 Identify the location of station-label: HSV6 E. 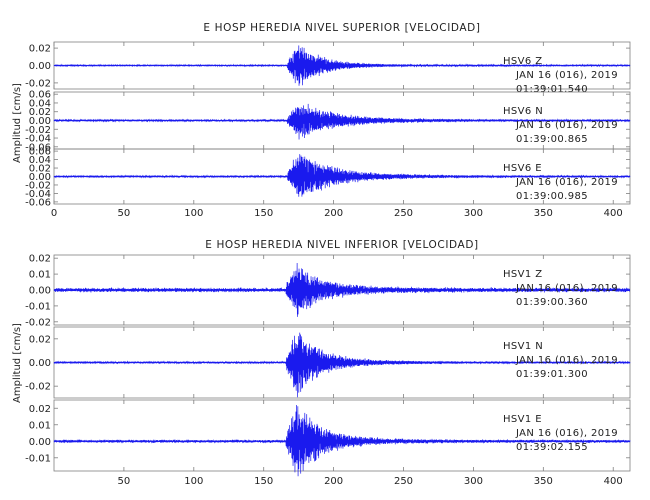
(522, 168).